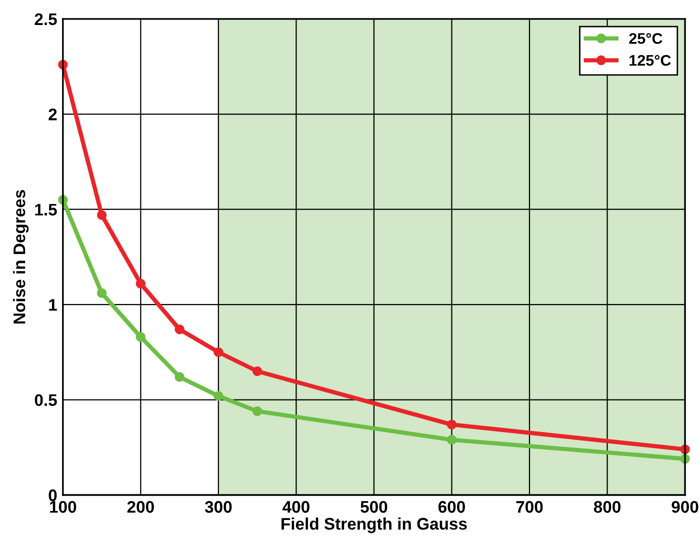  I want to click on y-tick-label: 0, so click(52, 495).